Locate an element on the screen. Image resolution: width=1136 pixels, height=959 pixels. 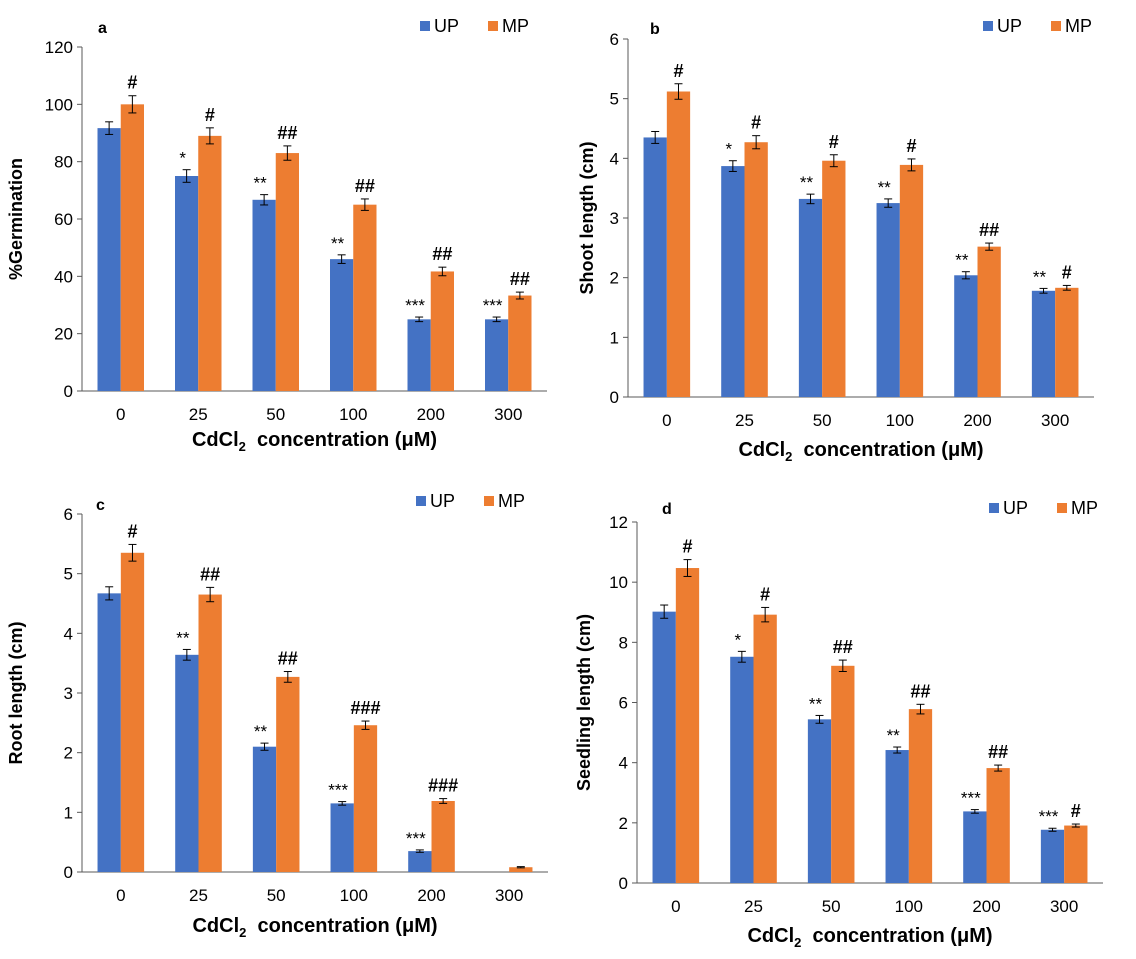
y-tick-label: 3 is located at coordinates (68, 693).